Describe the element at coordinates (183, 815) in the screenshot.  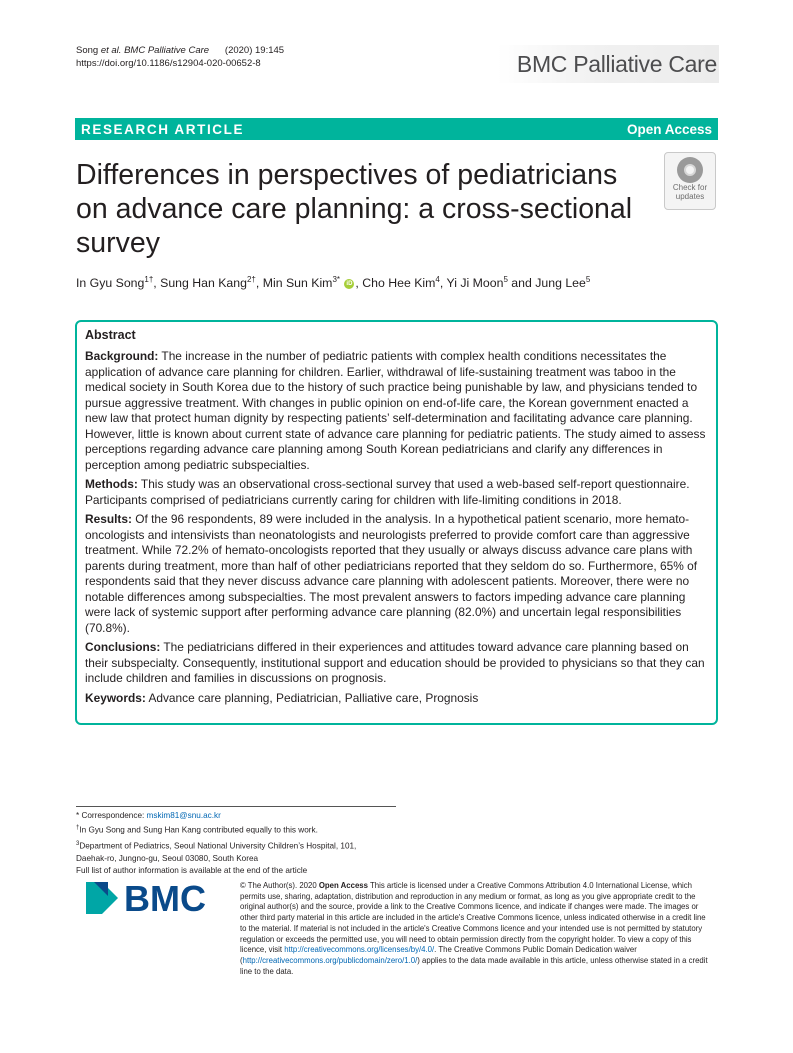
I see `correspondence-email: mskim81@snu.ac.kr` at that location.